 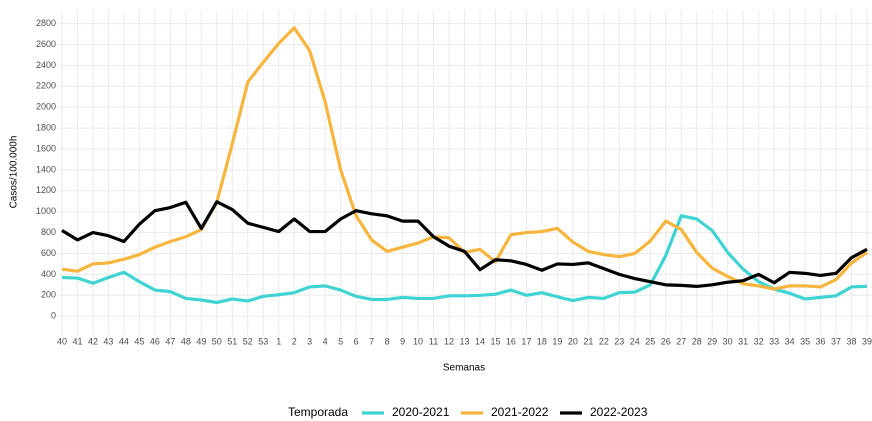 What do you see at coordinates (867, 341) in the screenshot?
I see `x-tick-label: 39` at bounding box center [867, 341].